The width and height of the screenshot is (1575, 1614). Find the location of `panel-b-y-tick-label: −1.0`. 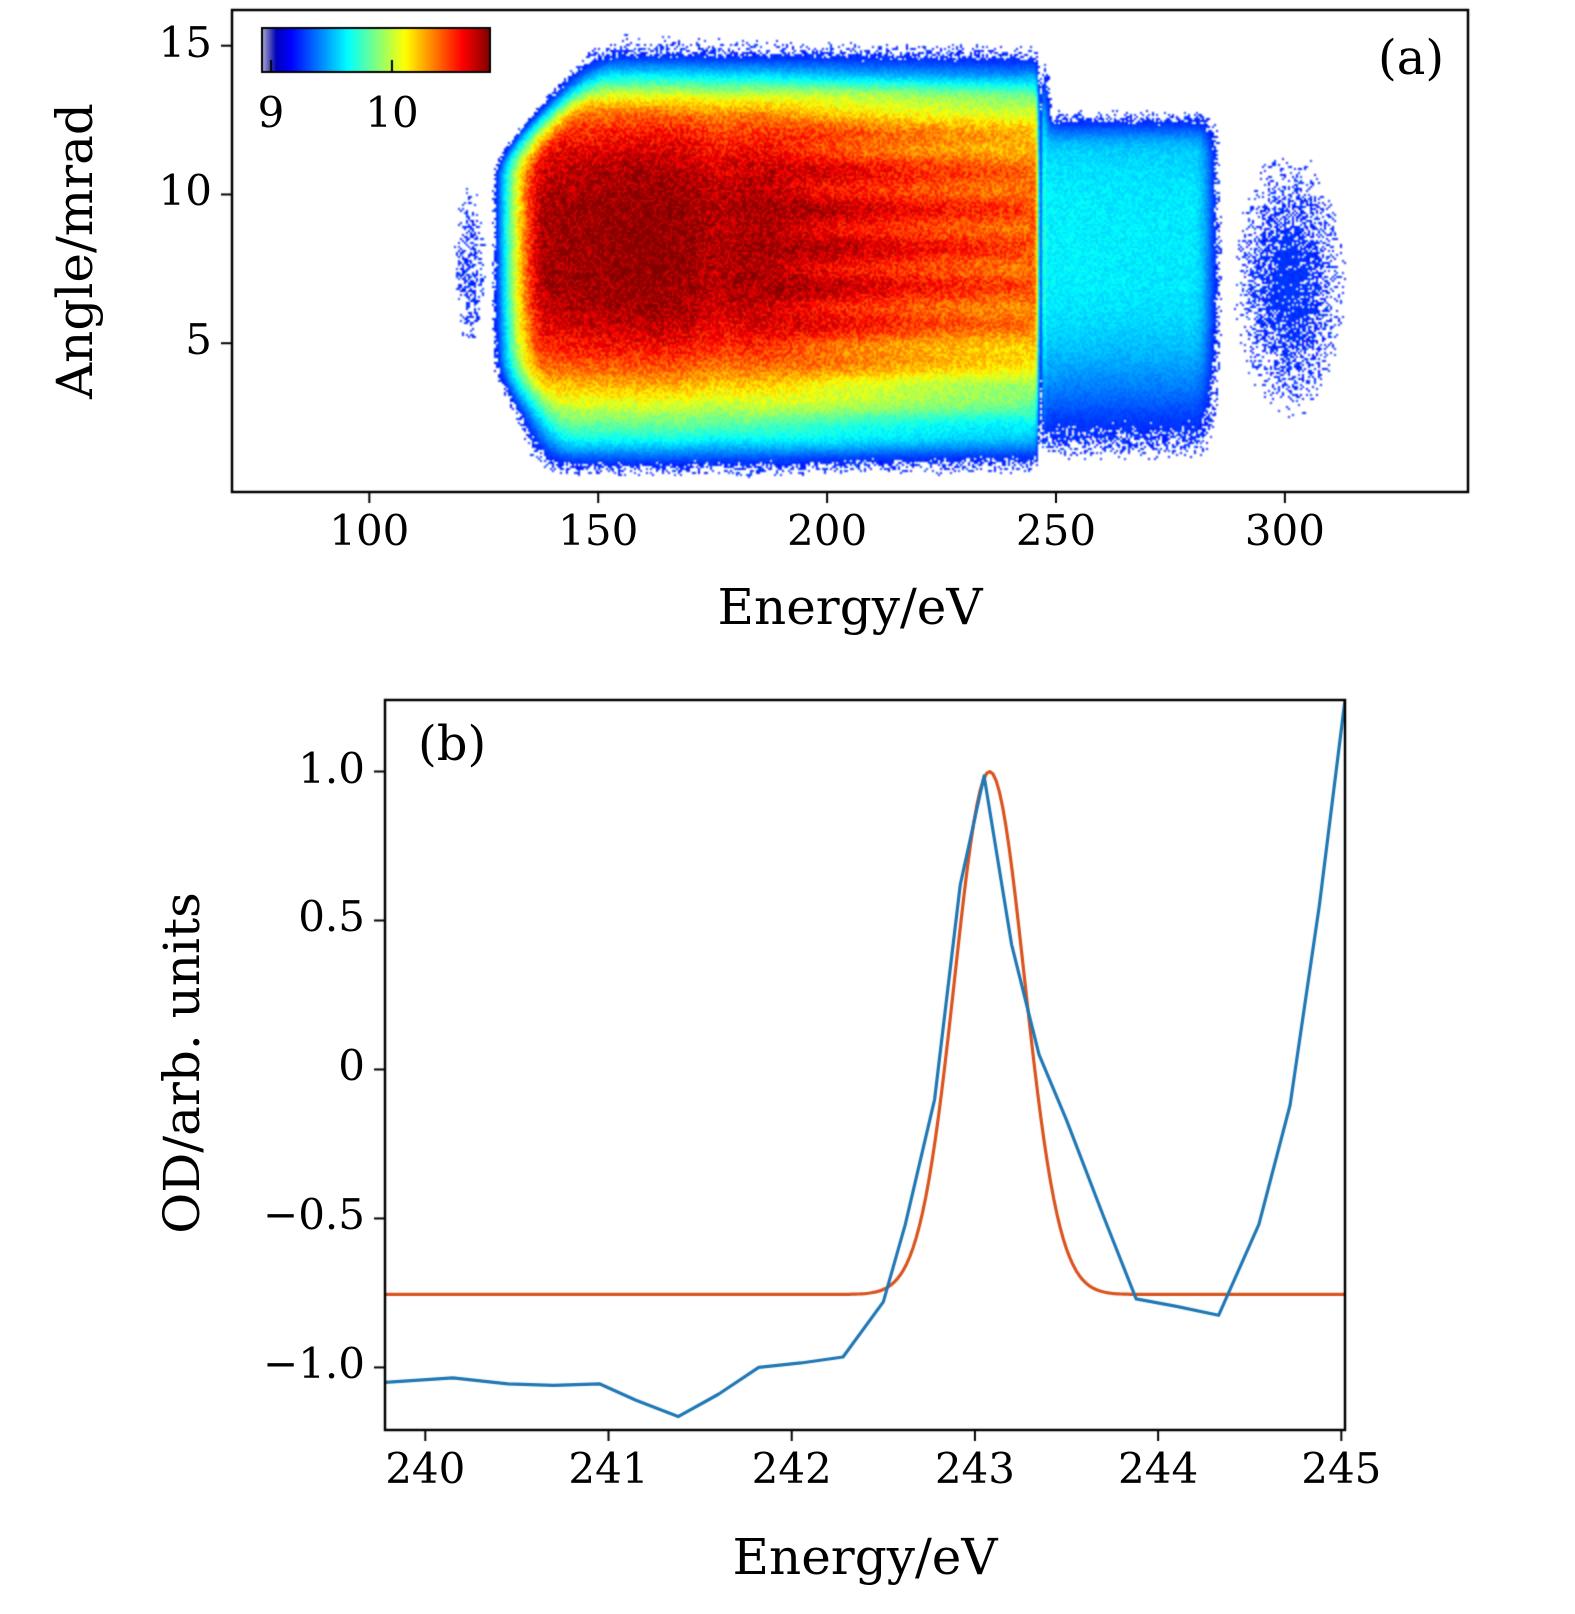

panel-b-y-tick-label: −1.0 is located at coordinates (314, 1364).